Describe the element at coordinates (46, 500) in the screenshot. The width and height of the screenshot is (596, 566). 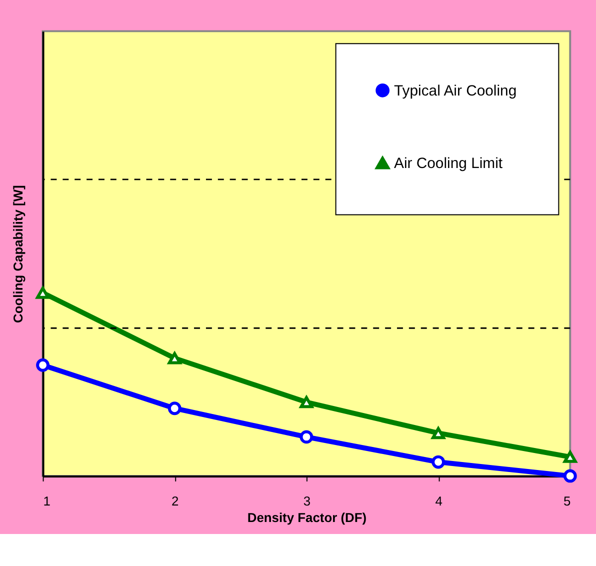
I see `x-tick-label: 1` at that location.